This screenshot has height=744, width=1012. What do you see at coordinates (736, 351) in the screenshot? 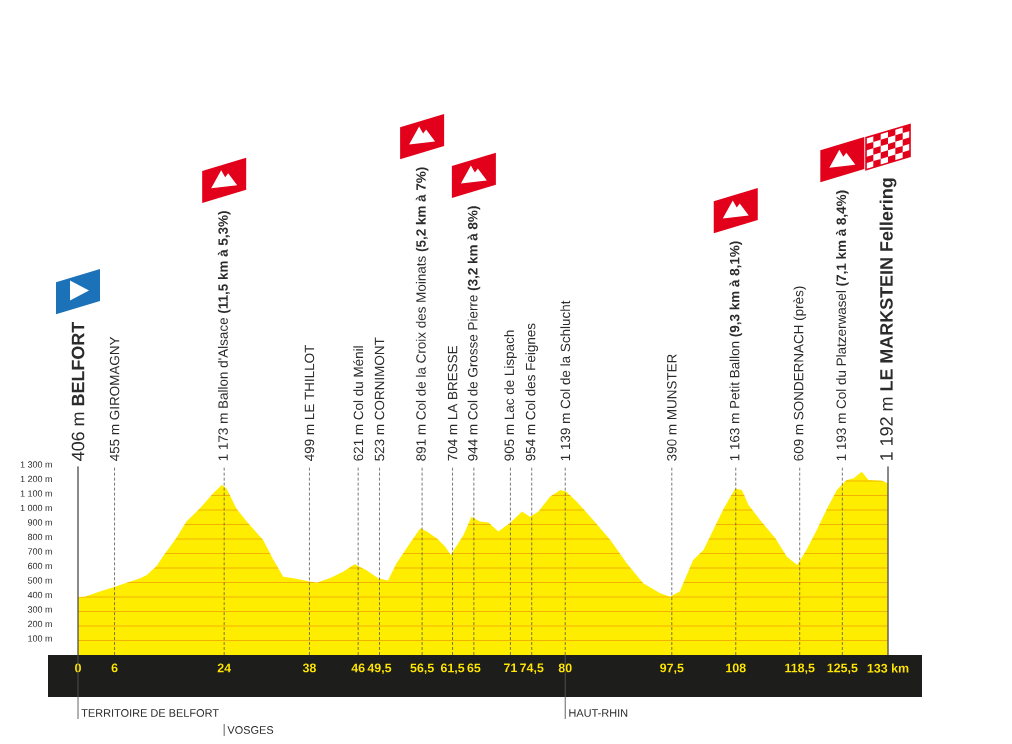
I see `ref-line-label: 1 163 m Petit Ballon (9,3 km à 8,1%)` at bounding box center [736, 351].